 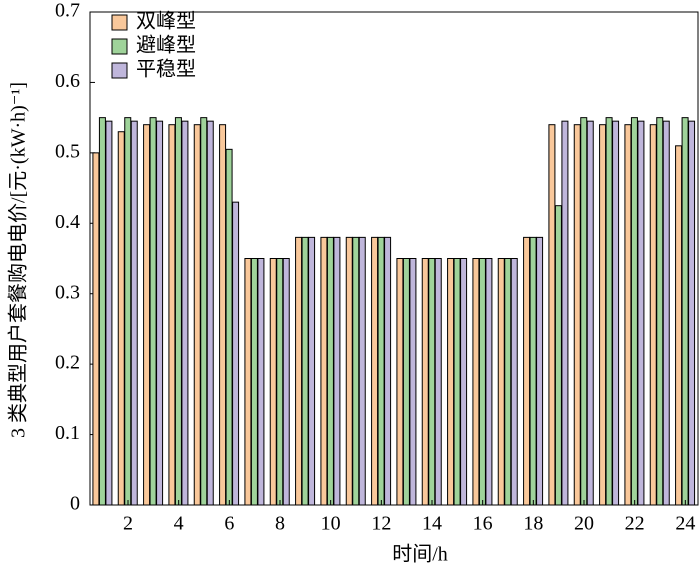 What do you see at coordinates (685, 524) in the screenshot?
I see `x-tick-label: 24` at bounding box center [685, 524].